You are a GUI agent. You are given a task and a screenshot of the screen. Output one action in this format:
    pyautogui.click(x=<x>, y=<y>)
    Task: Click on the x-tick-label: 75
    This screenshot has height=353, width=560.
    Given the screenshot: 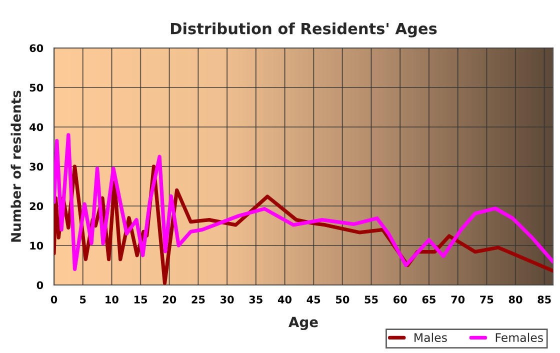 What is the action you would take?
    pyautogui.click(x=487, y=300)
    